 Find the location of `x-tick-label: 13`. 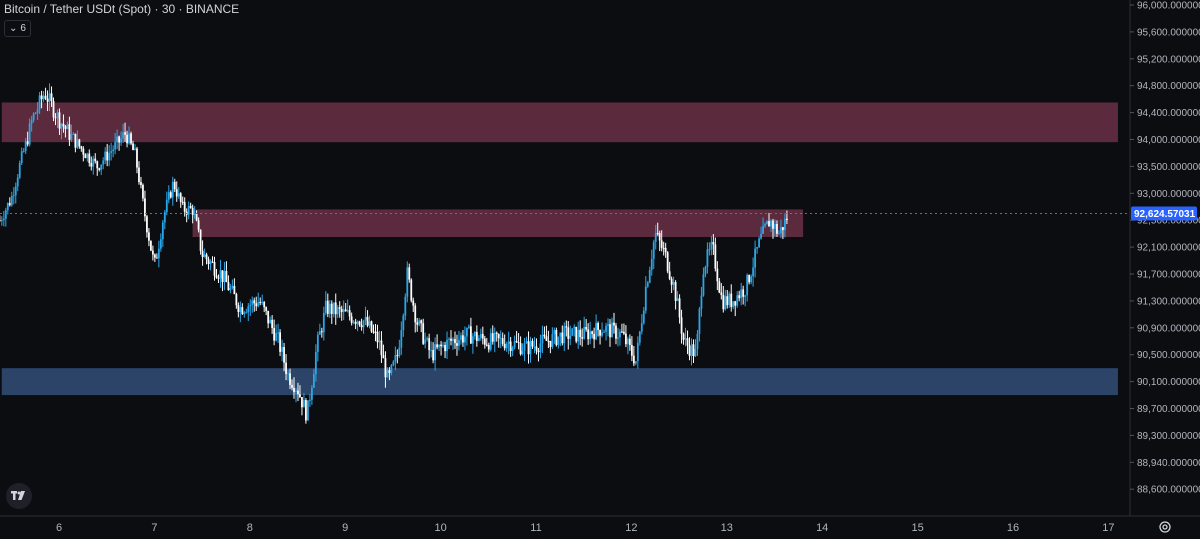

x-tick-label: 13 is located at coordinates (727, 528).